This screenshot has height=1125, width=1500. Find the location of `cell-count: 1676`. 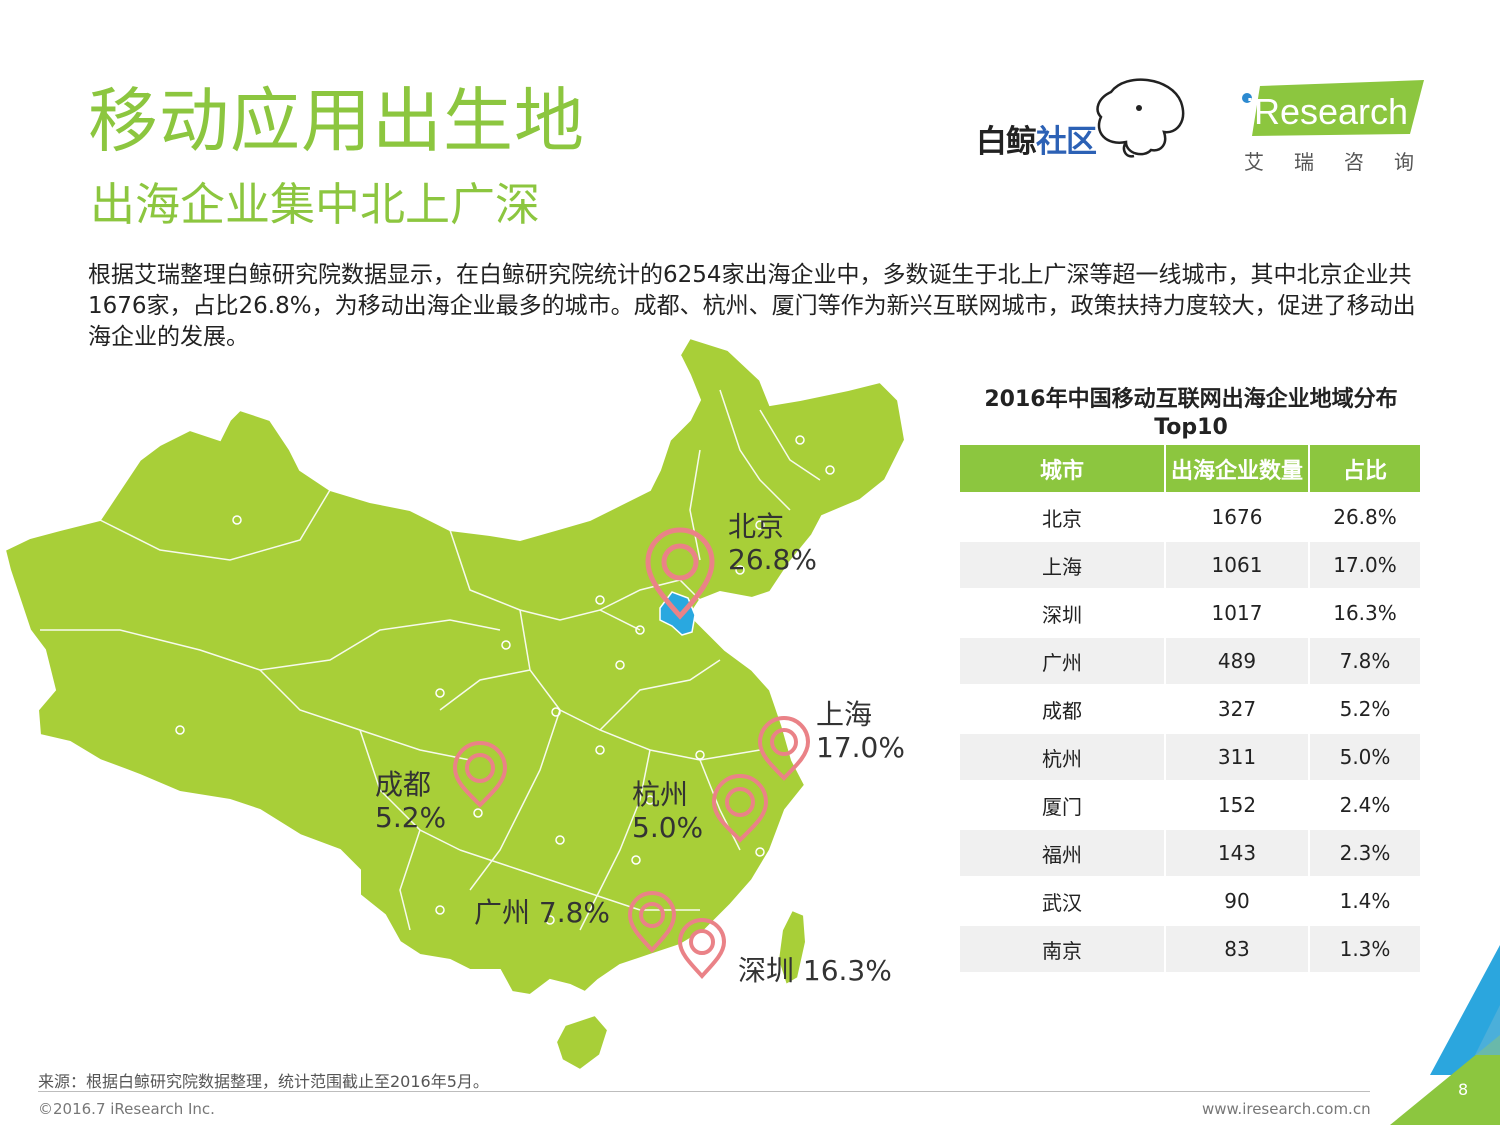

cell-count: 1676 is located at coordinates (1237, 517).